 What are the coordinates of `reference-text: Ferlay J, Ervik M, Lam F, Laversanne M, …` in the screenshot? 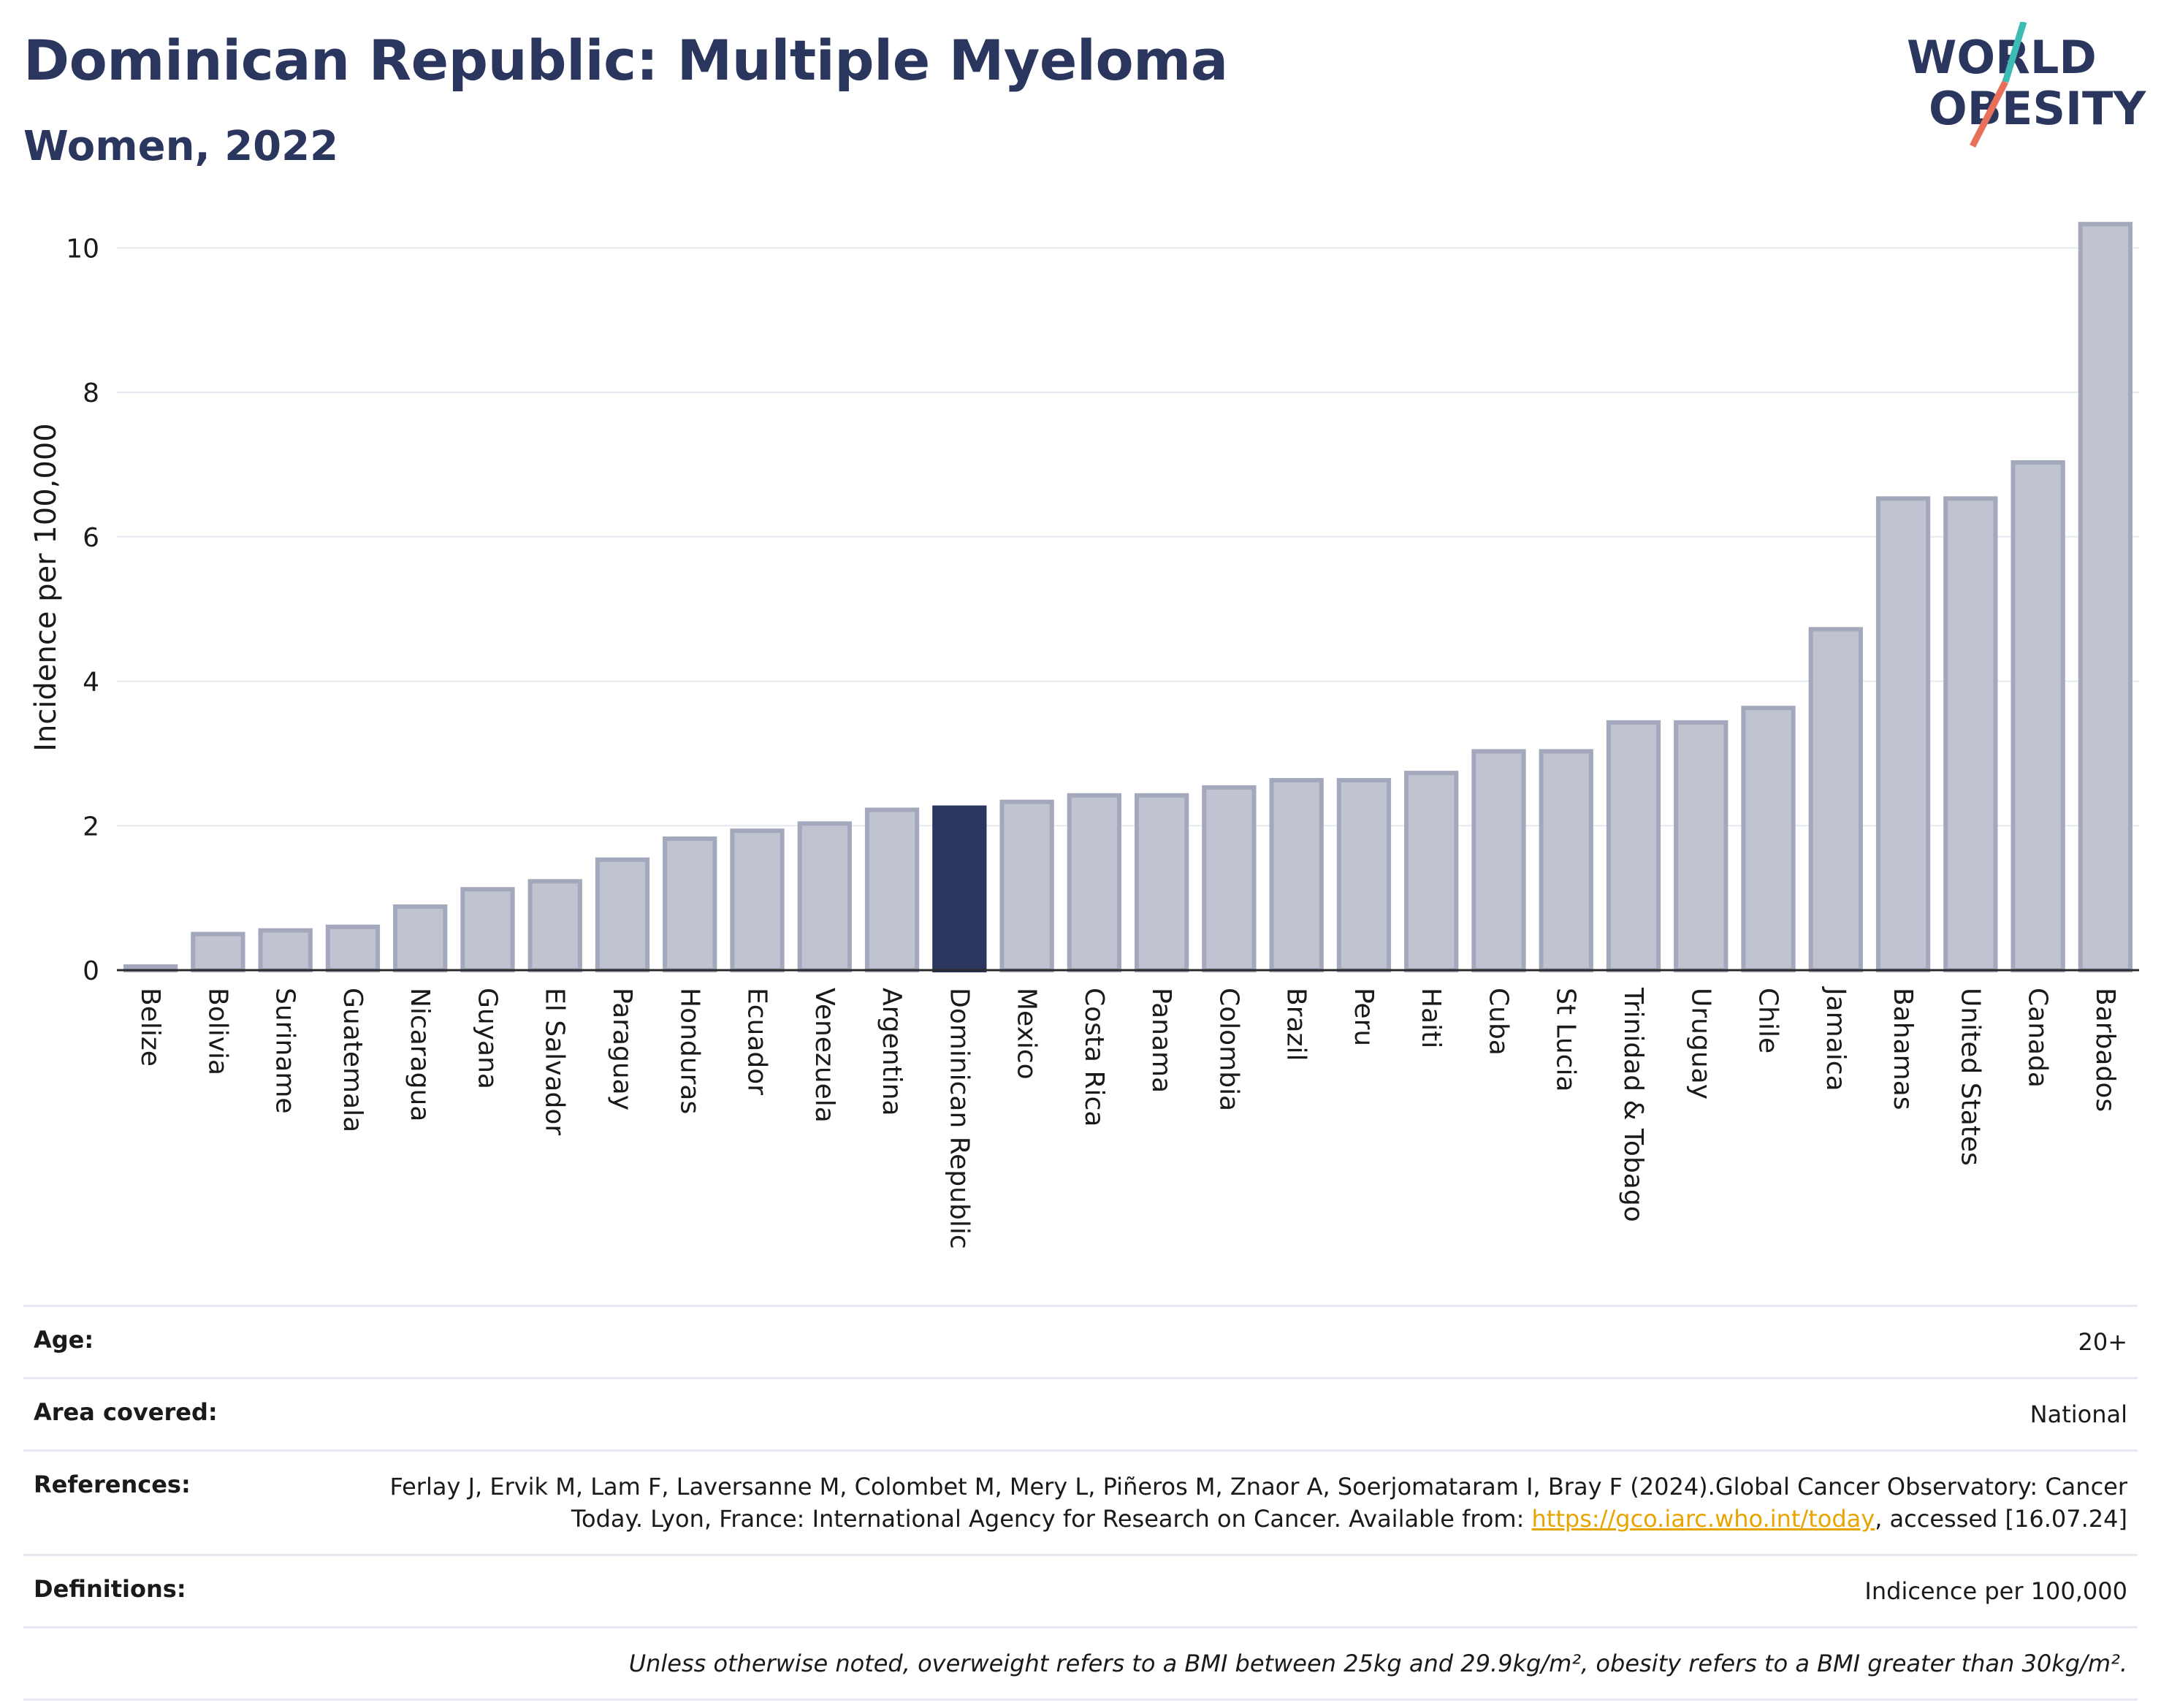 It's located at (1258, 1503).